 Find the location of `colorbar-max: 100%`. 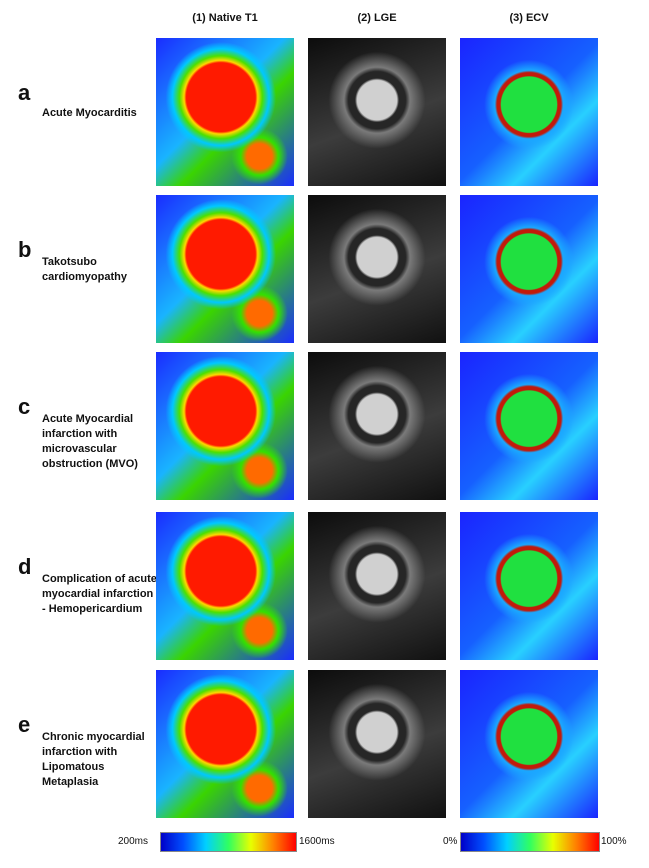

colorbar-max: 100% is located at coordinates (614, 841).